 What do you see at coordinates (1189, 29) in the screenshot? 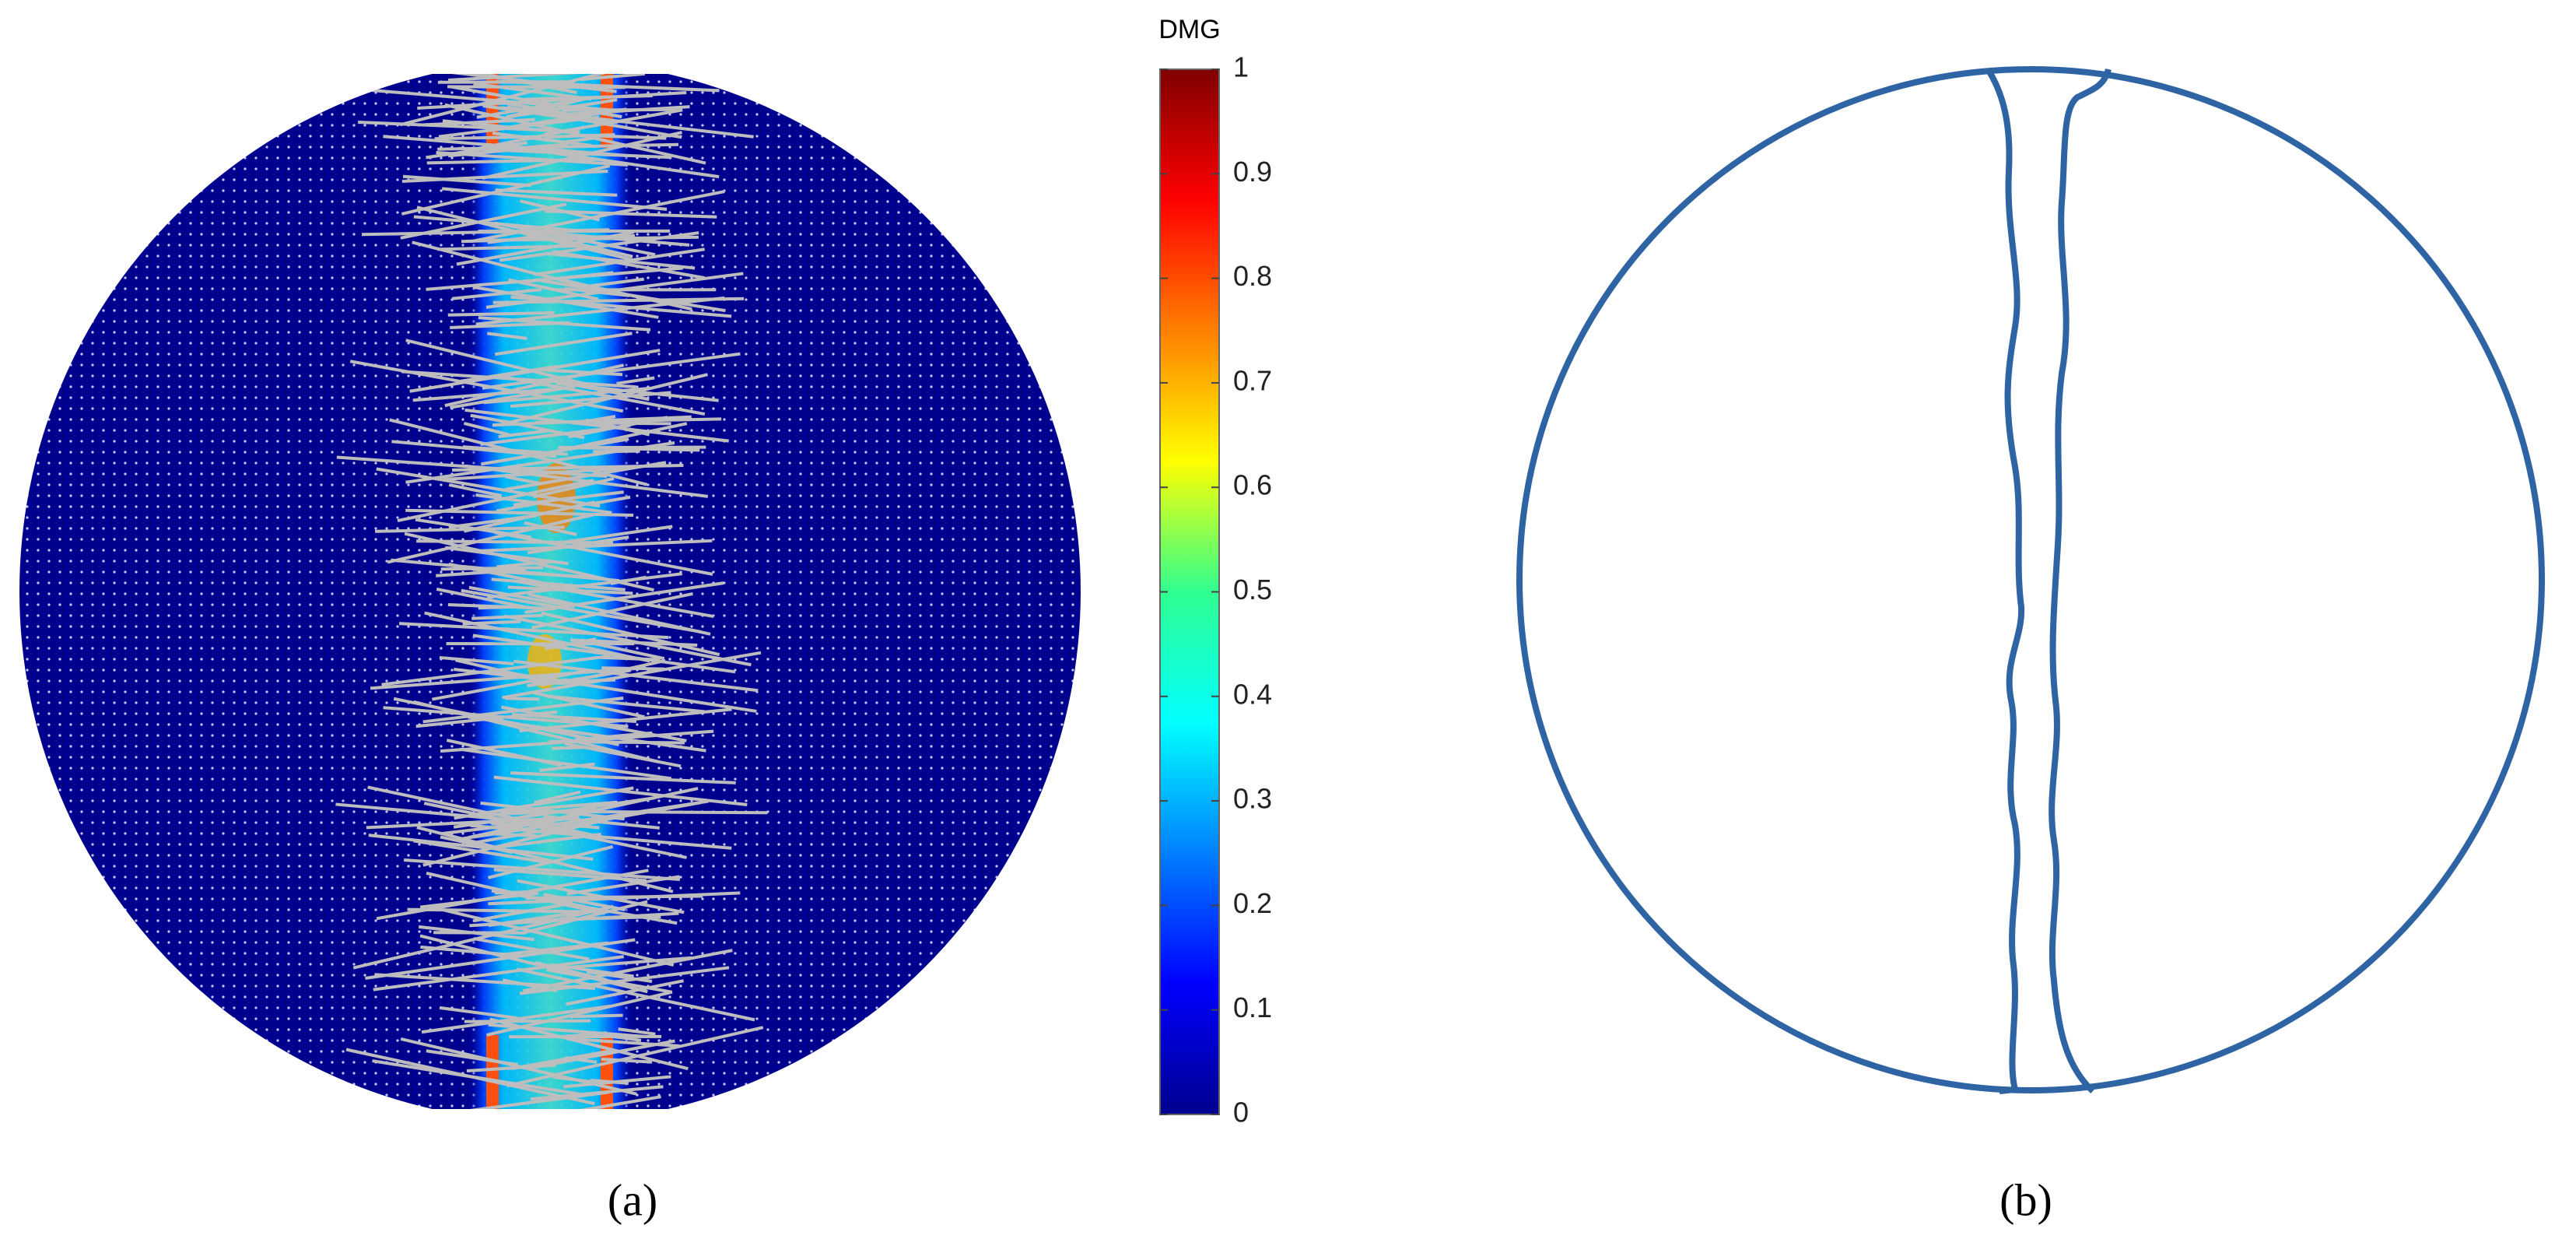
I see `colorbar-title: DMG` at bounding box center [1189, 29].